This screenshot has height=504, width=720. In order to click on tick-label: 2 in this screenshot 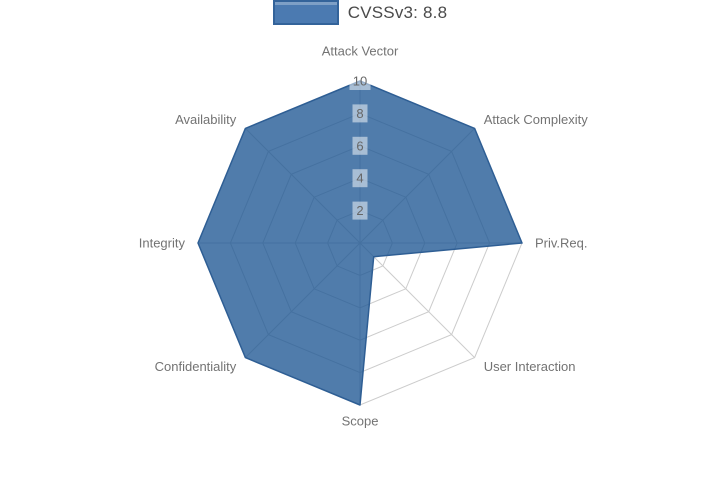, I will do `click(359, 210)`.